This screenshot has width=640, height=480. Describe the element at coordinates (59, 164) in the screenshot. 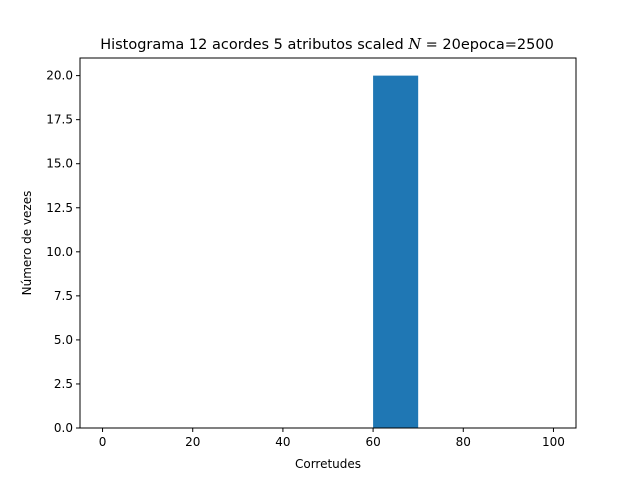

I see `y-tick-label: 15.0` at that location.